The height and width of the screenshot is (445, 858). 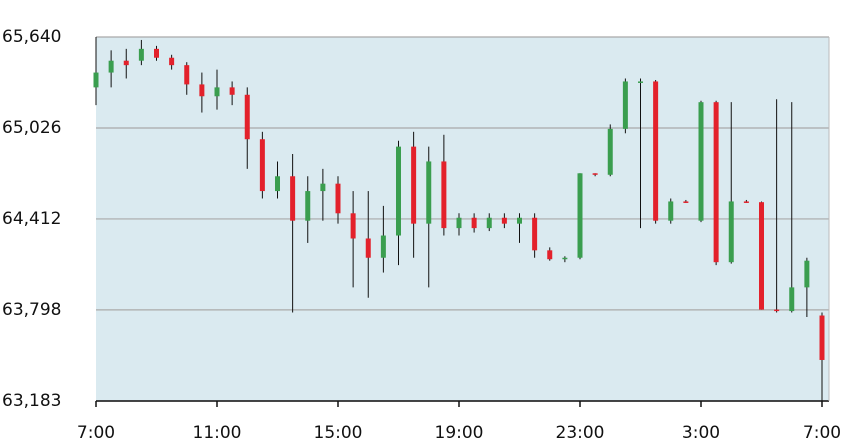 What do you see at coordinates (31, 128) in the screenshot?
I see `y-tick-label: 65,026` at bounding box center [31, 128].